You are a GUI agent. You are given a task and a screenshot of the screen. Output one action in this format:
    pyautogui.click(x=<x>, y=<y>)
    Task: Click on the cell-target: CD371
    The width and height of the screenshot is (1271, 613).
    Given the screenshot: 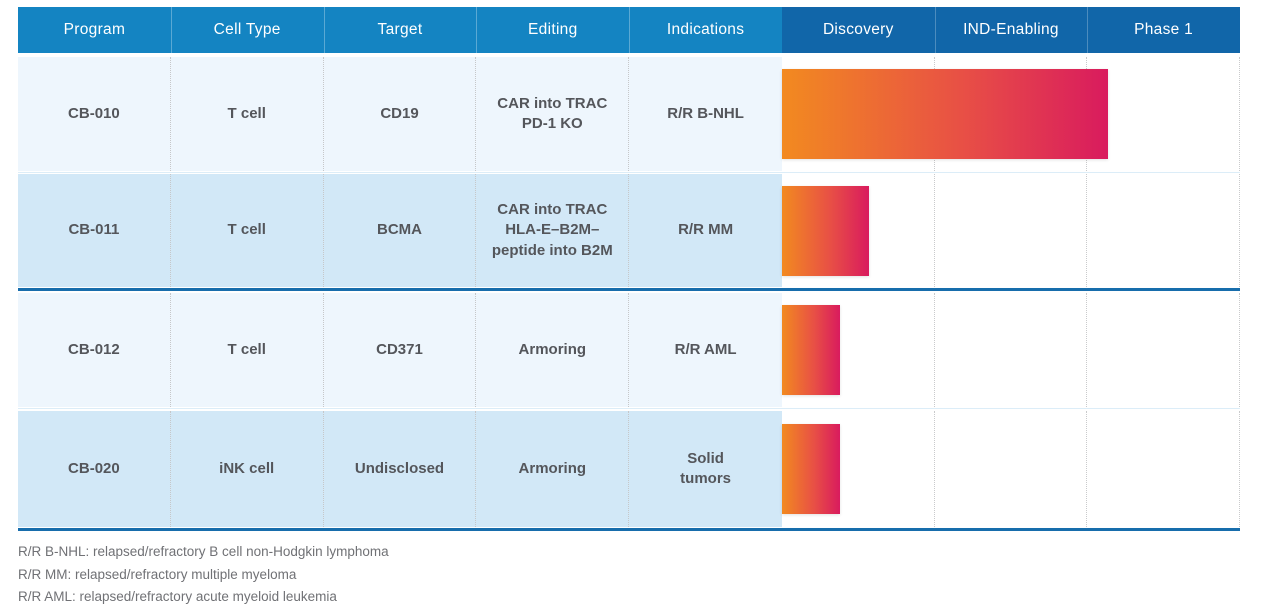 What is the action you would take?
    pyautogui.click(x=400, y=350)
    